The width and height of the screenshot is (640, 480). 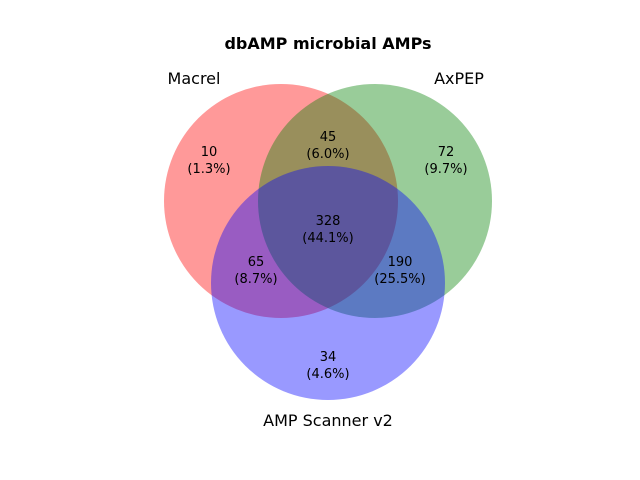 I want to click on region-count: 45, so click(x=328, y=137).